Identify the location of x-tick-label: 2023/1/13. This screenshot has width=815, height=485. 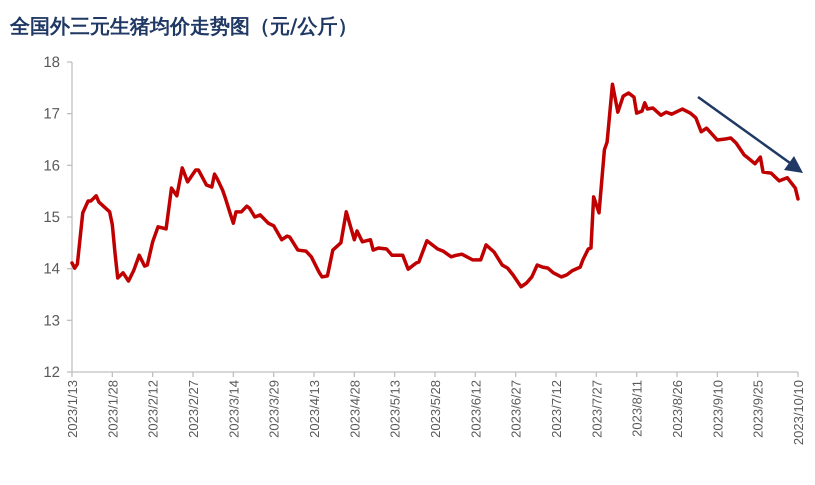
(72, 409).